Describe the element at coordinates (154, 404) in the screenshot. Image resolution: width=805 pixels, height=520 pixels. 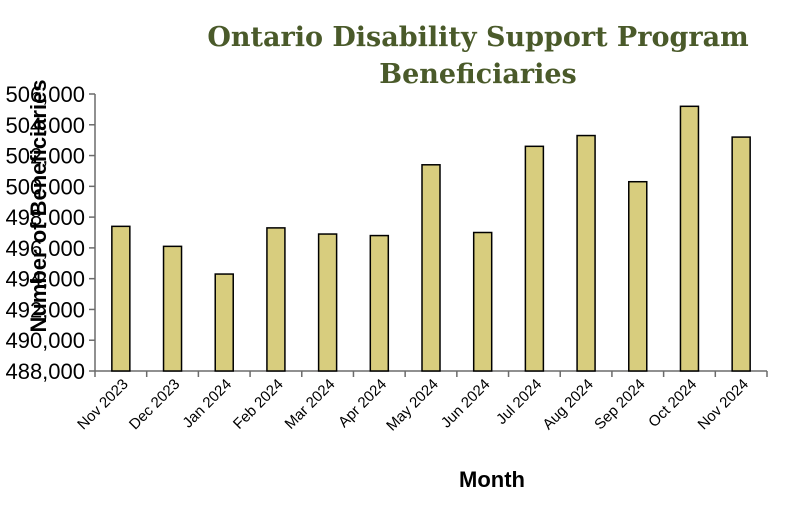
I see `x-tick-label: Dec 2023` at that location.